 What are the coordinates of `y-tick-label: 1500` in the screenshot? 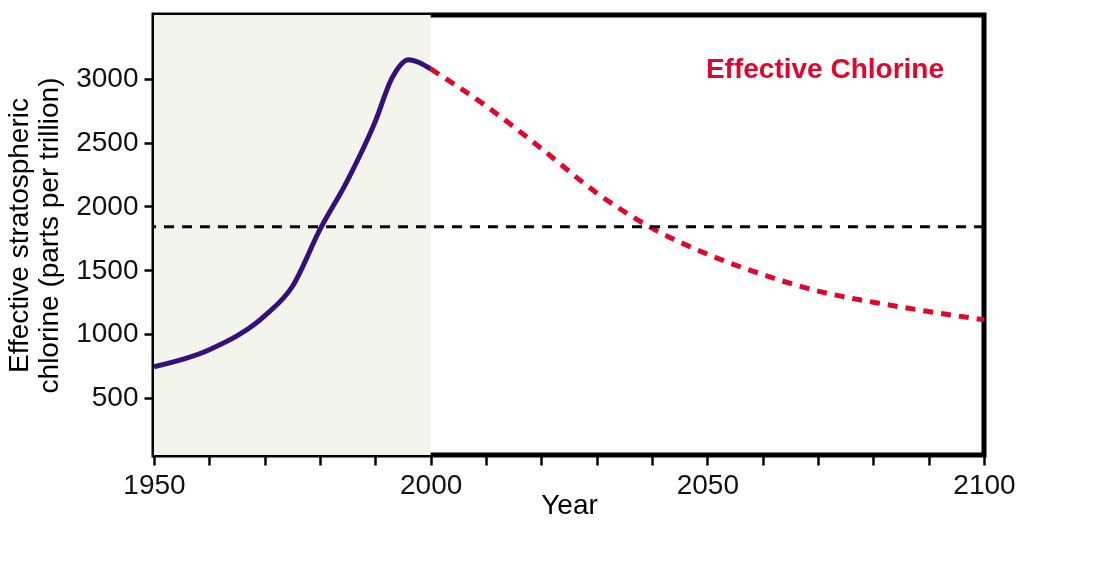 It's located at (107, 269).